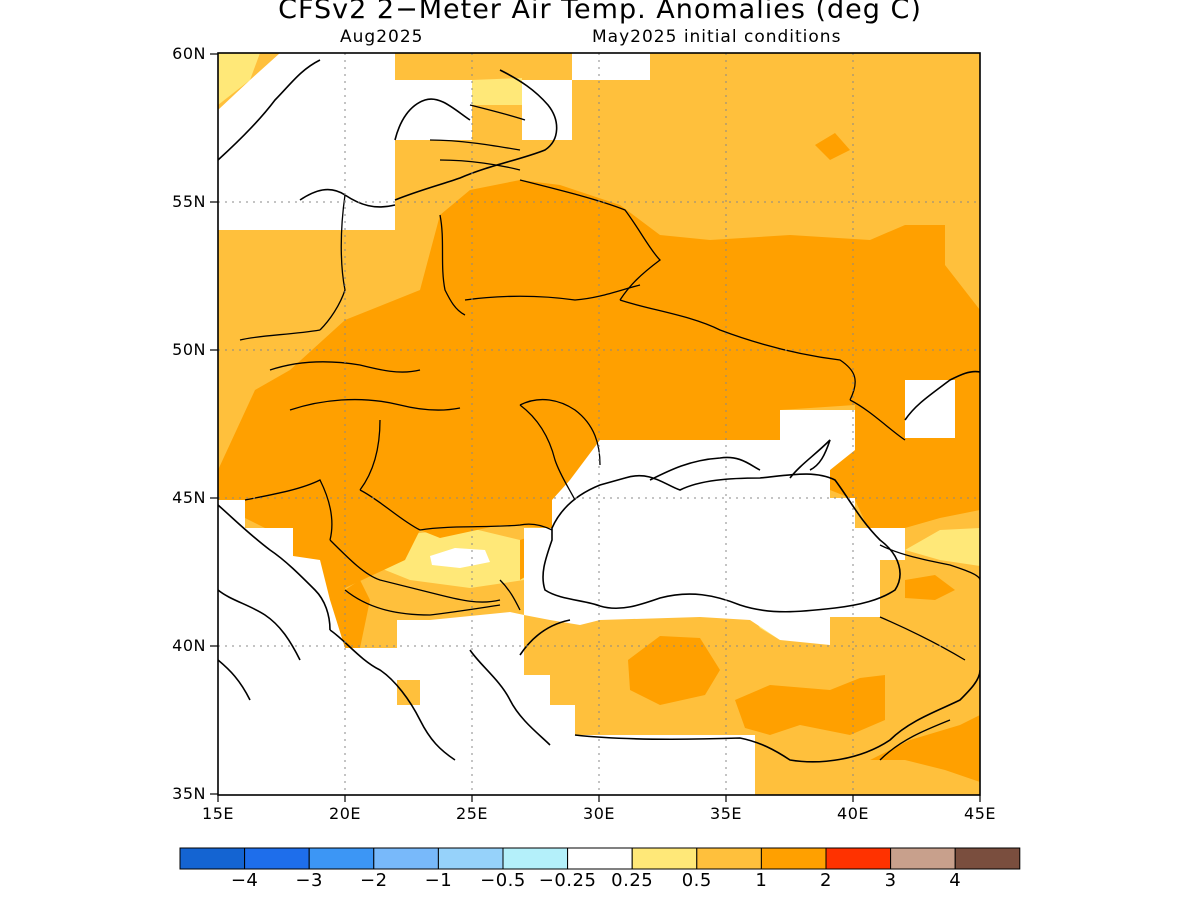 Image resolution: width=1200 pixels, height=900 pixels. What do you see at coordinates (332, 262) in the screenshot?
I see `border-poland-germany` at bounding box center [332, 262].